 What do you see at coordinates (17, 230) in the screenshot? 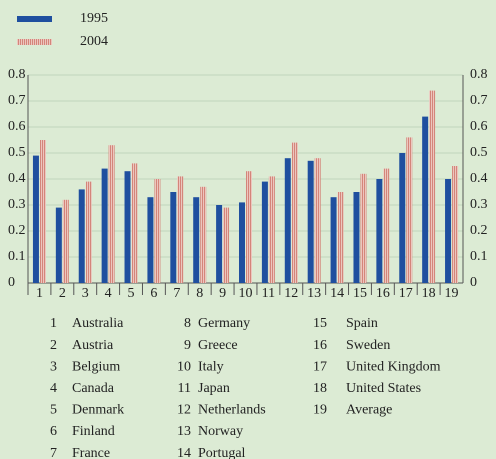
I see `y-tick-label: 0.2` at bounding box center [17, 230].